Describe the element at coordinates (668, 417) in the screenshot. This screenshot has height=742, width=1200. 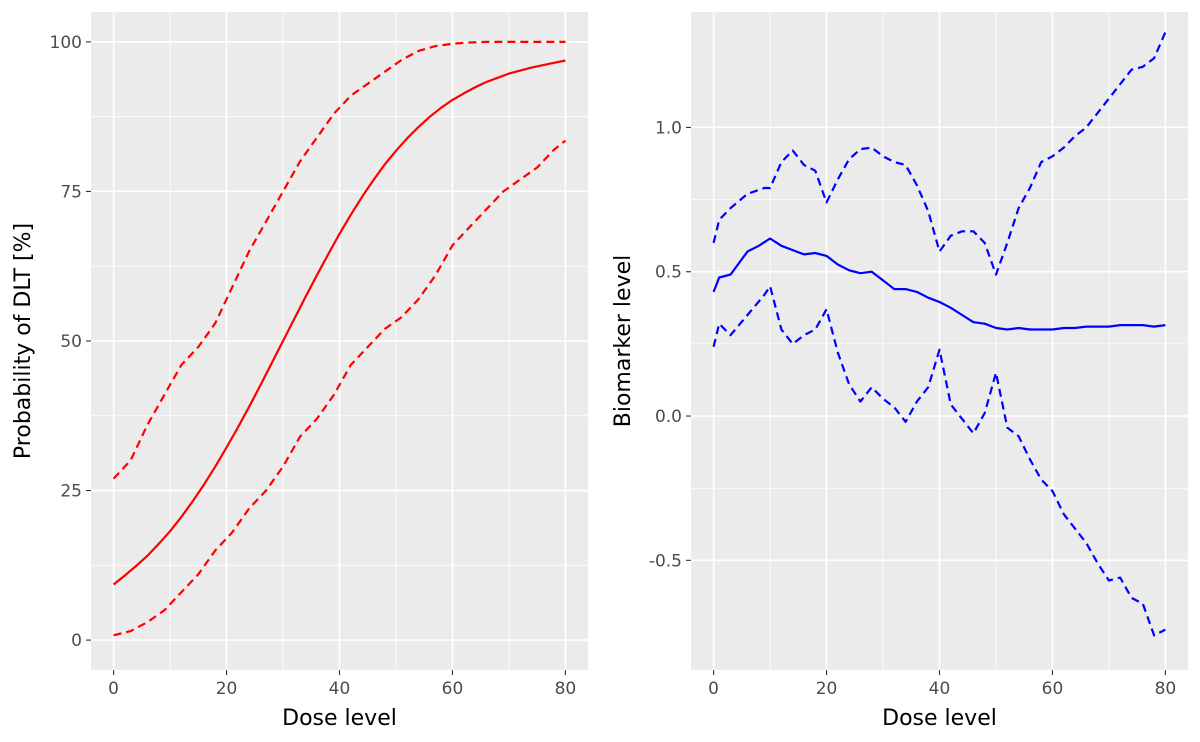
I see `y-tick-label: 0.0` at that location.